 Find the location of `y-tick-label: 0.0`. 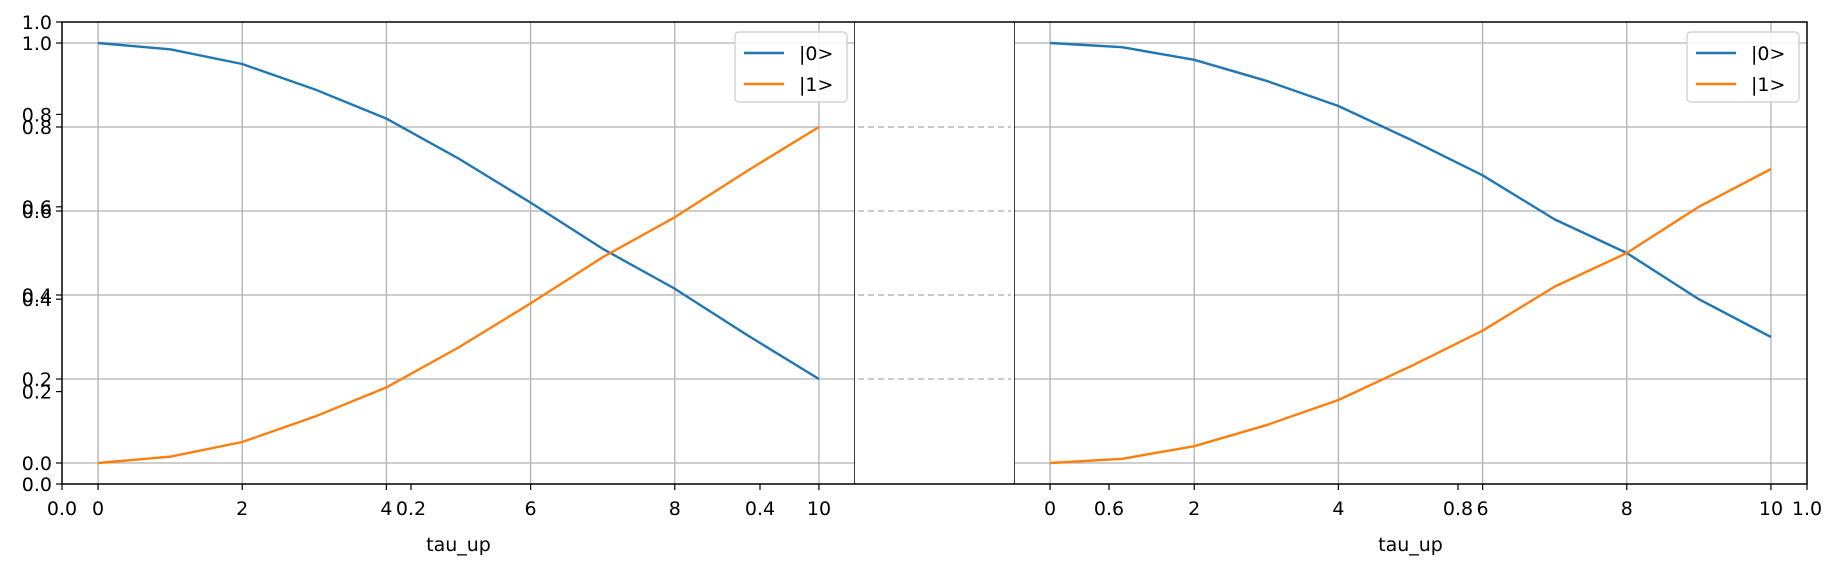

y-tick-label: 0.0 is located at coordinates (37, 464).